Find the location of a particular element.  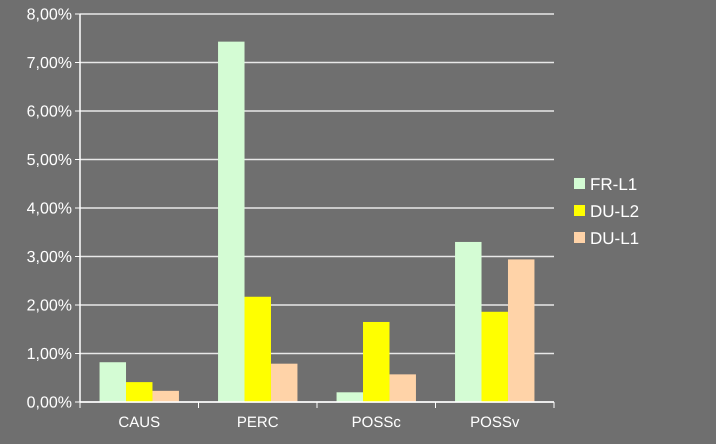

y-tick-label: 0,00% is located at coordinates (49, 403).